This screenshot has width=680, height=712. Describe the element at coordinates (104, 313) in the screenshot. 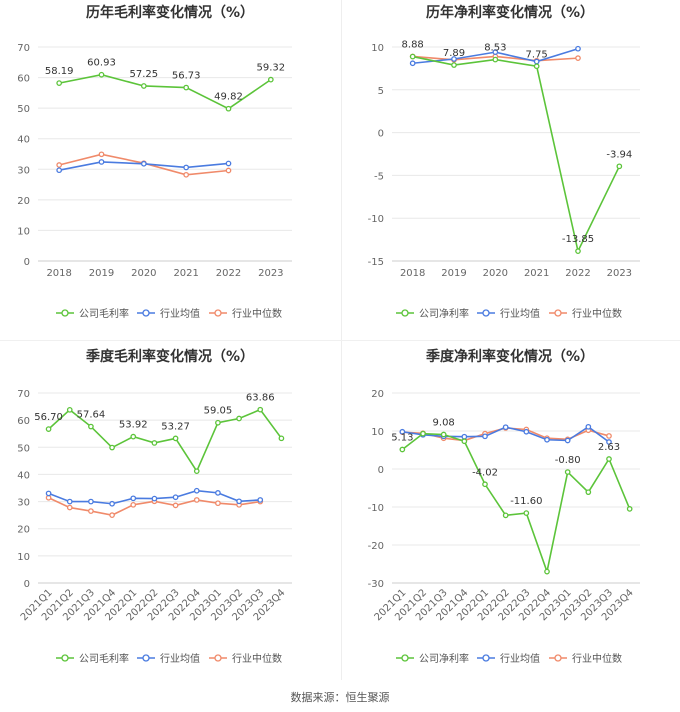

I see `legend-label: 公司毛利率` at that location.